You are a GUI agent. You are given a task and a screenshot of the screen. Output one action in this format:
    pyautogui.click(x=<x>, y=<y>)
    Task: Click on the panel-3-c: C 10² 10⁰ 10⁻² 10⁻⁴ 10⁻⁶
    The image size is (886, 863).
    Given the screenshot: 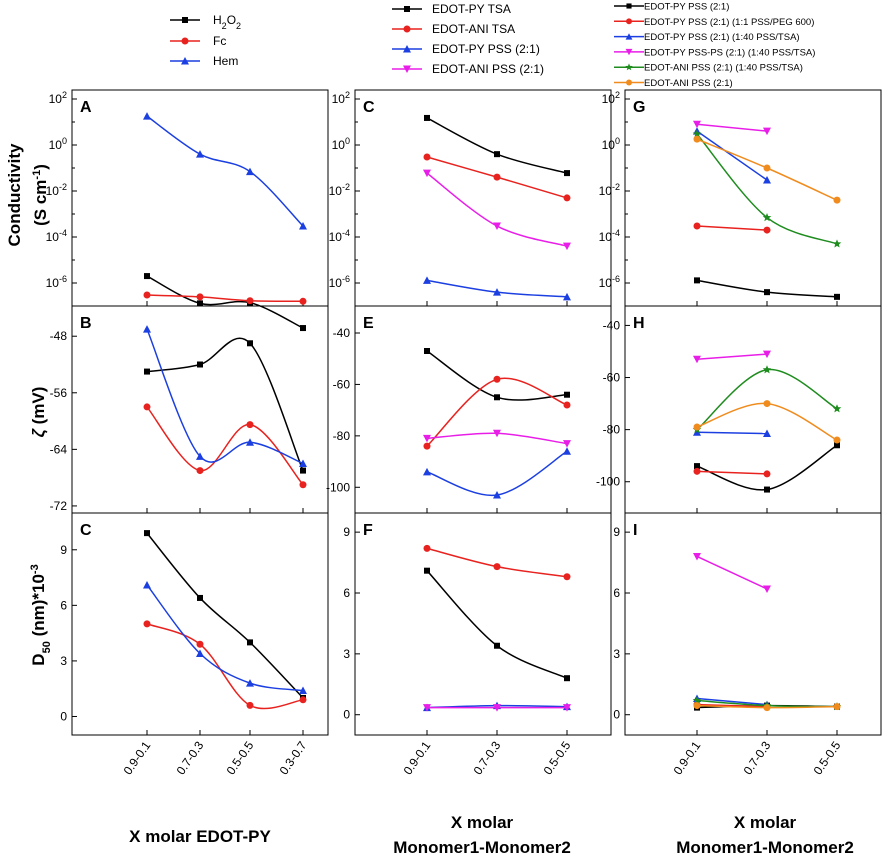 What is the action you would take?
    pyautogui.click(x=470, y=198)
    